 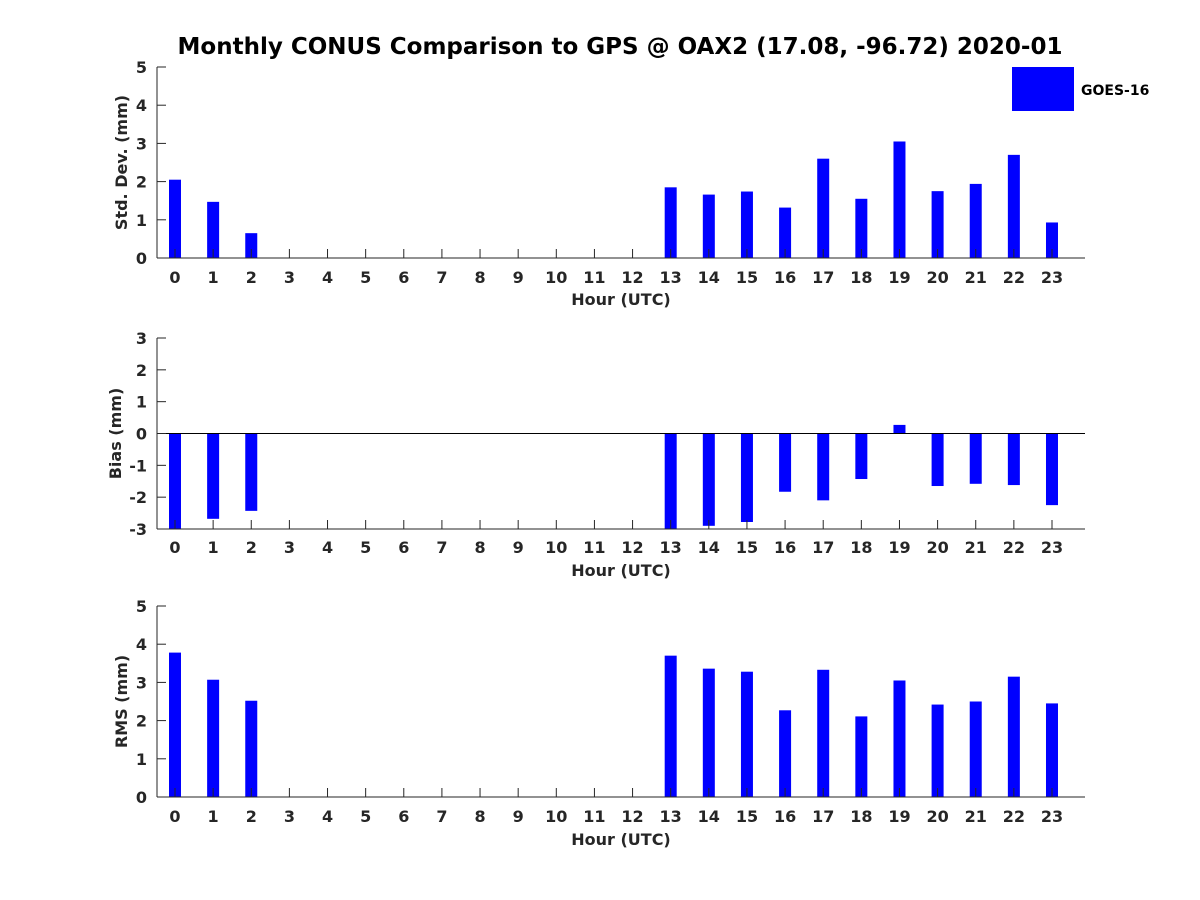 What do you see at coordinates (1052, 816) in the screenshot?
I see `x-tick-label: 23` at bounding box center [1052, 816].